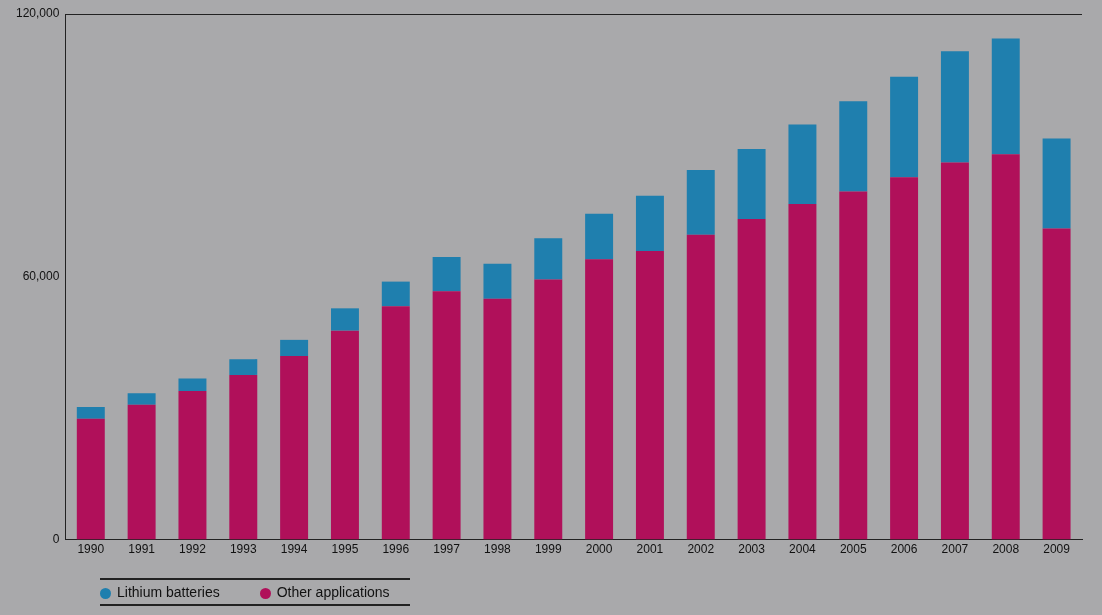 Image resolution: width=1102 pixels, height=615 pixels. What do you see at coordinates (37, 13) in the screenshot?
I see `y-tick-label: 120,000` at bounding box center [37, 13].